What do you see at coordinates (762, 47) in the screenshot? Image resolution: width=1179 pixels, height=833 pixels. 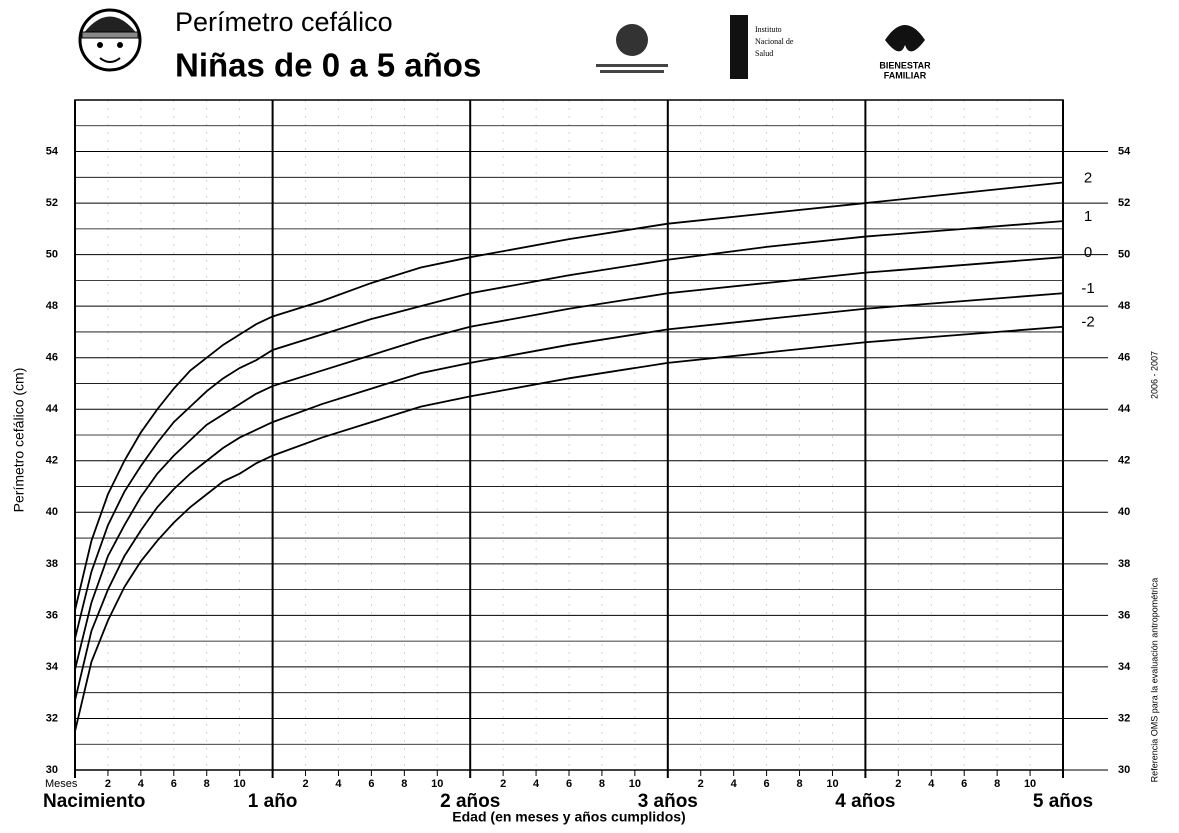 I see `logo-ins: Instituto Nacional de Salud` at bounding box center [762, 47].